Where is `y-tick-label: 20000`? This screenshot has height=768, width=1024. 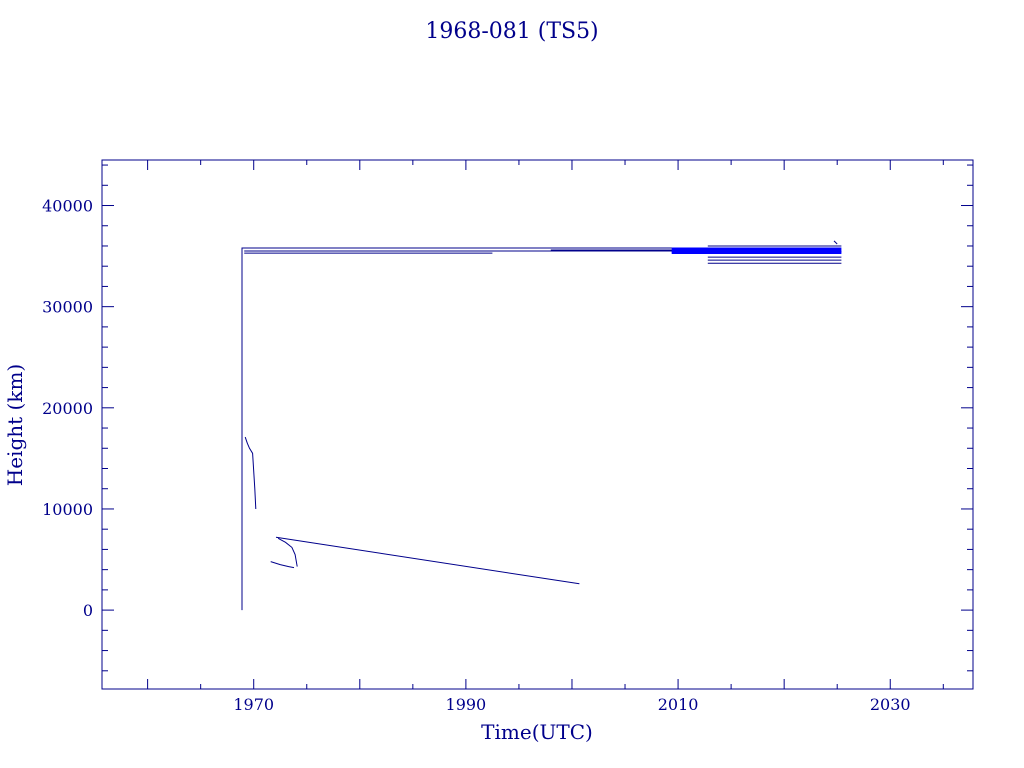
y-tick-label: 20000 is located at coordinates (67, 408).